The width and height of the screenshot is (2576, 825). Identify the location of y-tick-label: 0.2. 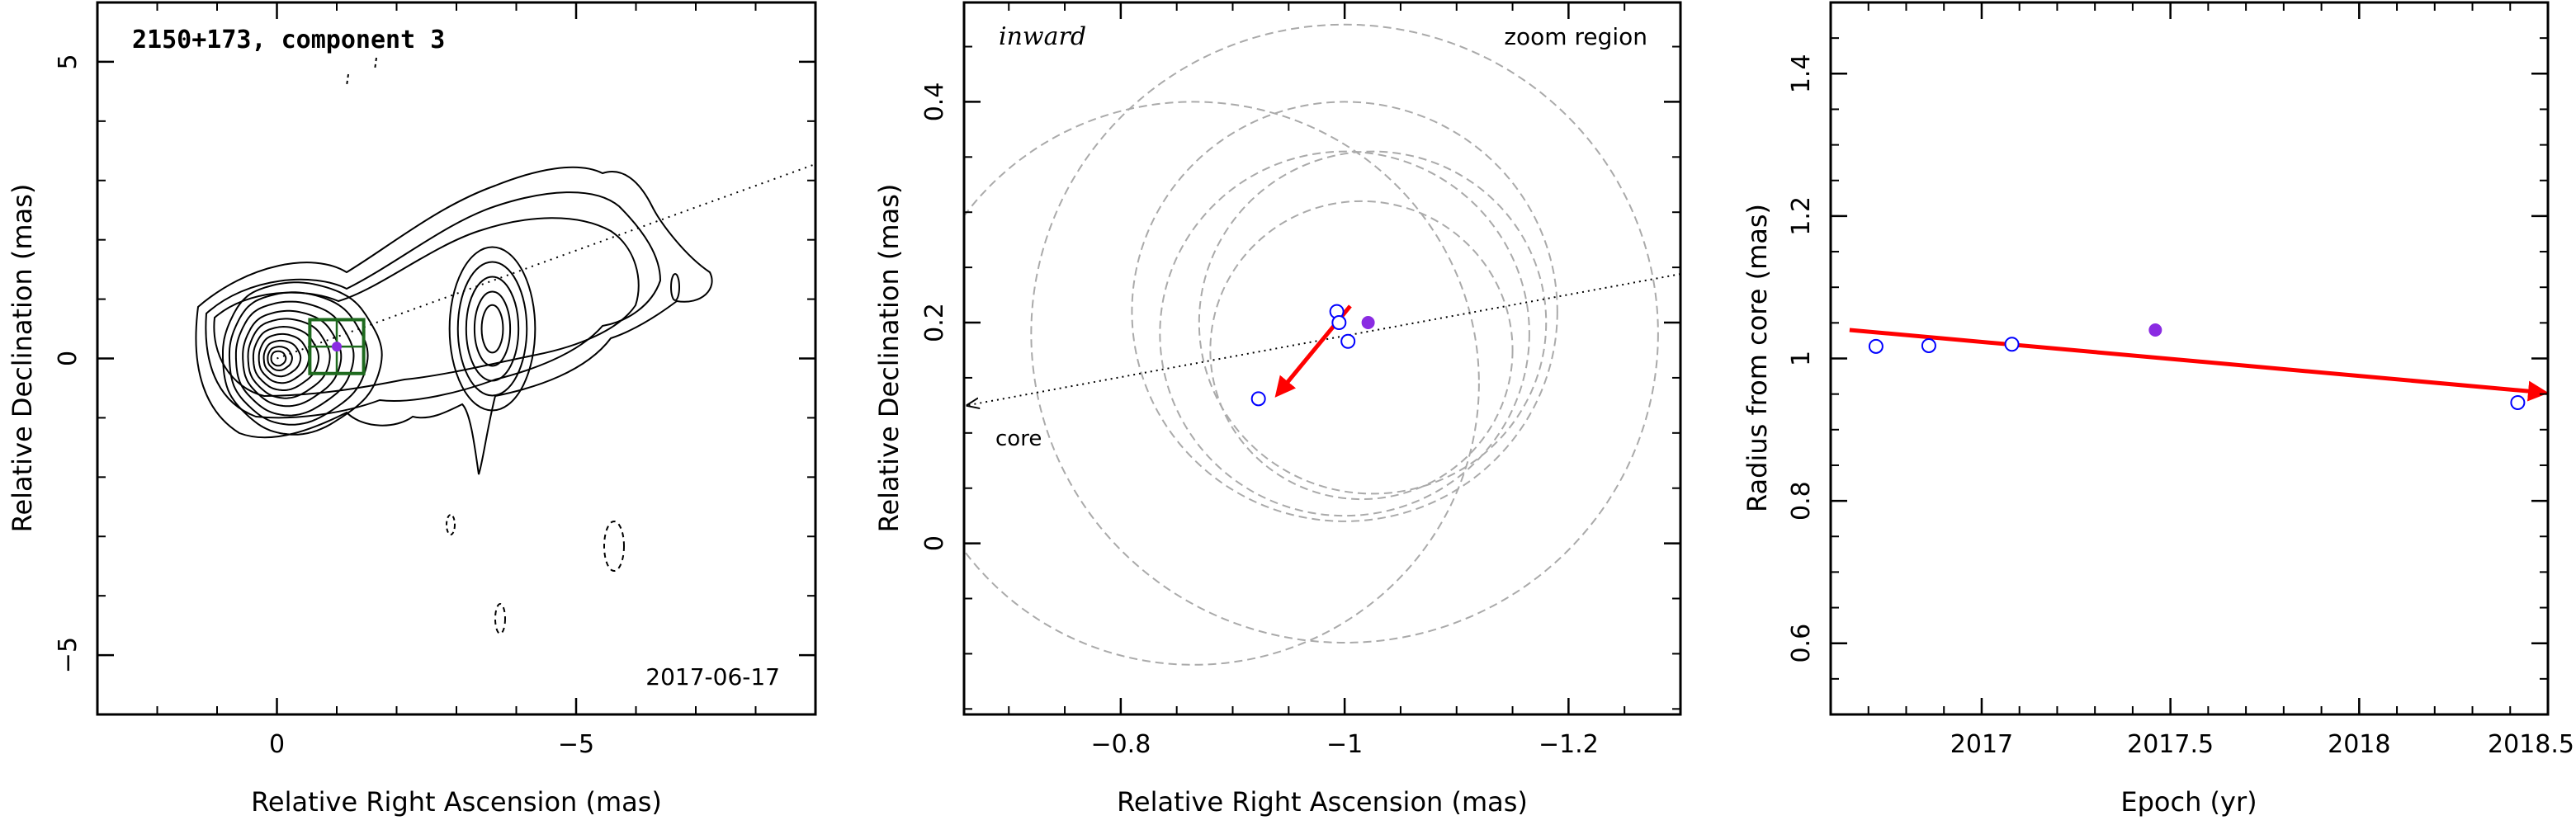
(934, 322).